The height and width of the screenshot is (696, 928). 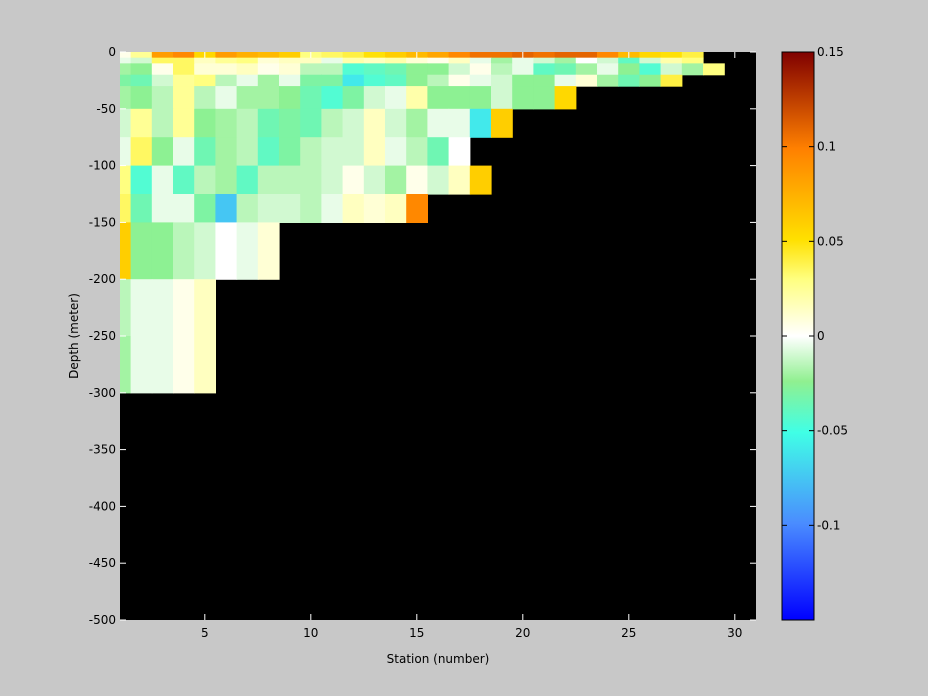 I want to click on colorbar-tick-label: 0.1, so click(x=826, y=147).